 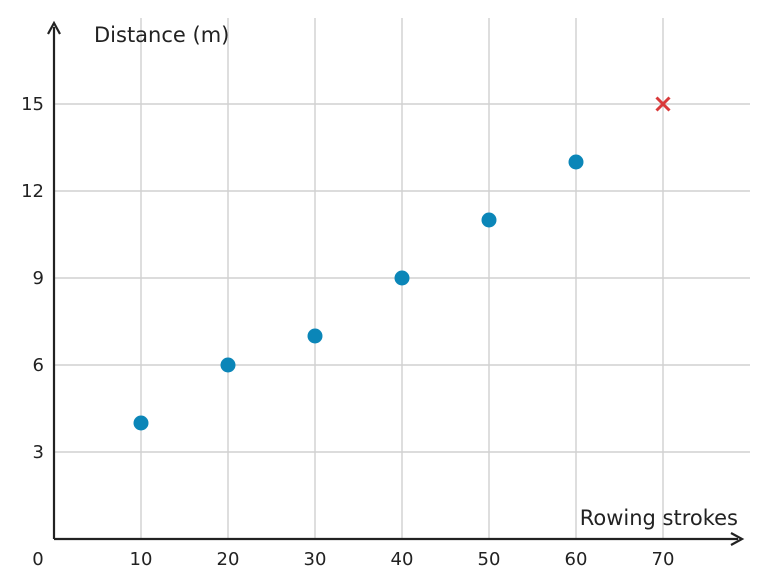 I want to click on y-axis-arrowhead, so click(x=54, y=27).